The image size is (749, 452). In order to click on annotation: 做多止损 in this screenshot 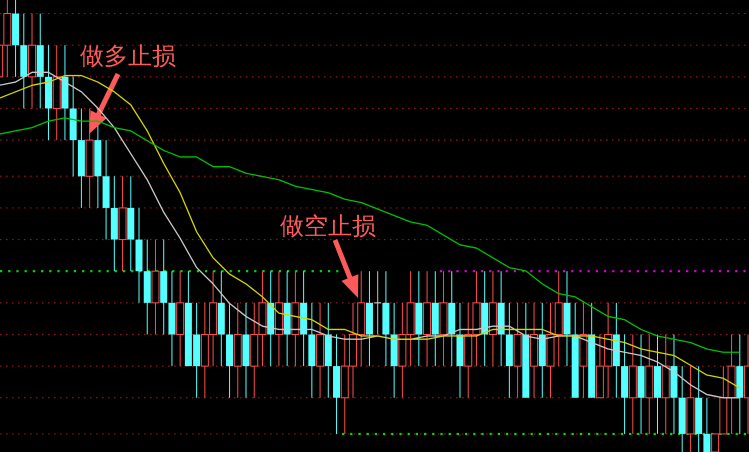, I will do `click(128, 56)`.